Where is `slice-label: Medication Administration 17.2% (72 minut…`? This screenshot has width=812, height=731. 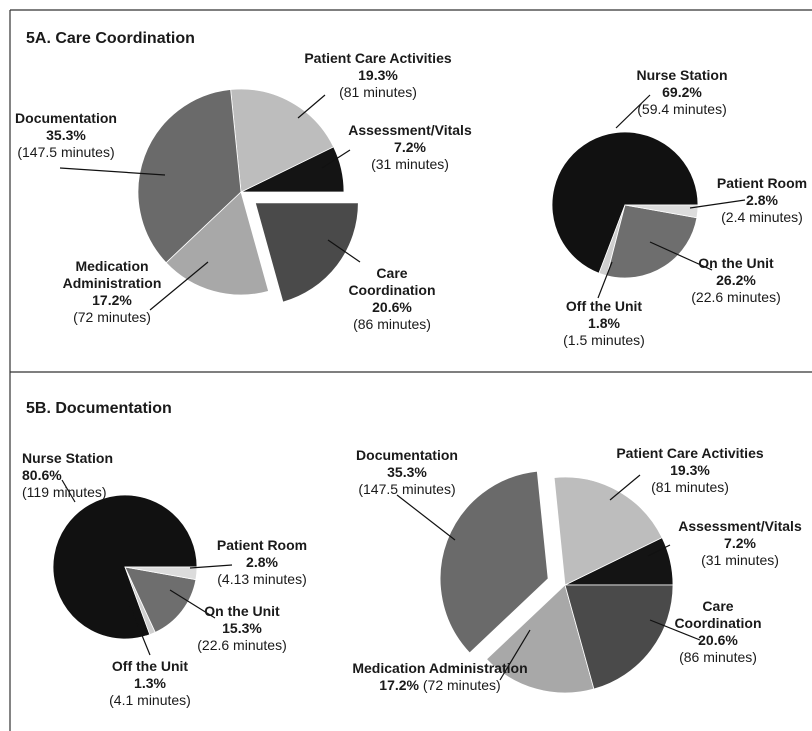
slice-label: Medication Administration 17.2% (72 minut… is located at coordinates (440, 677).